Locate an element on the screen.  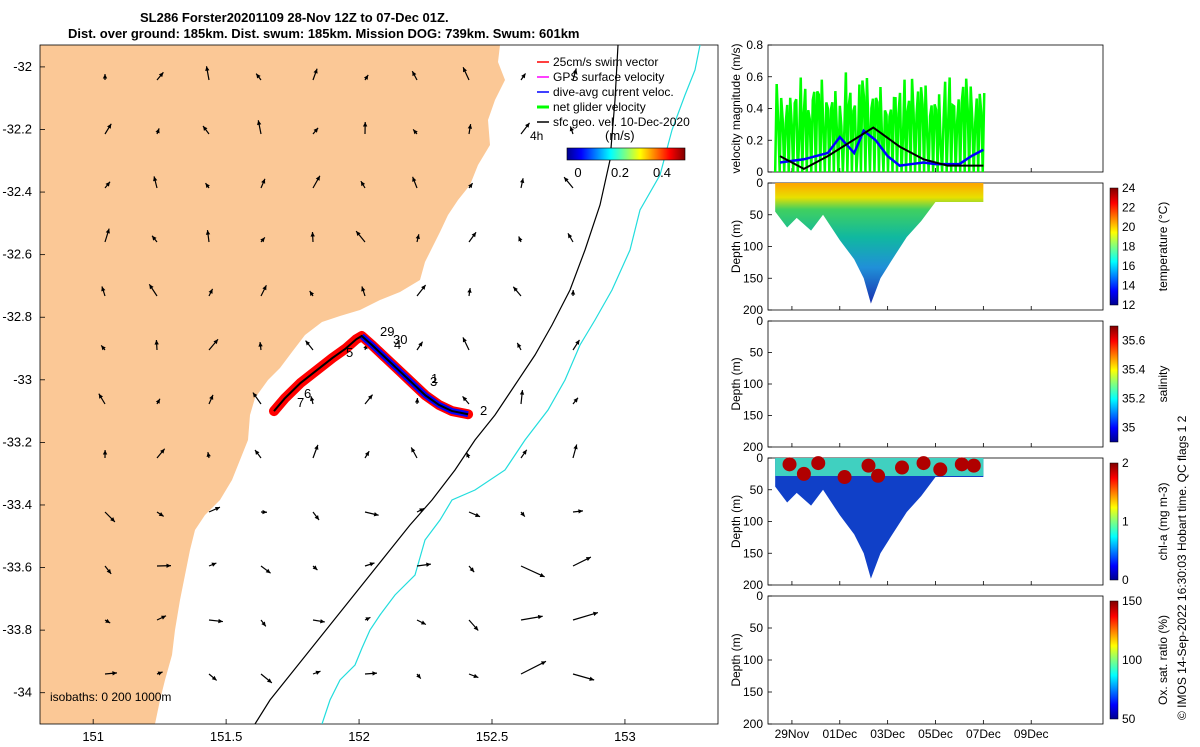
colorbar-gradient is located at coordinates (1114, 384).